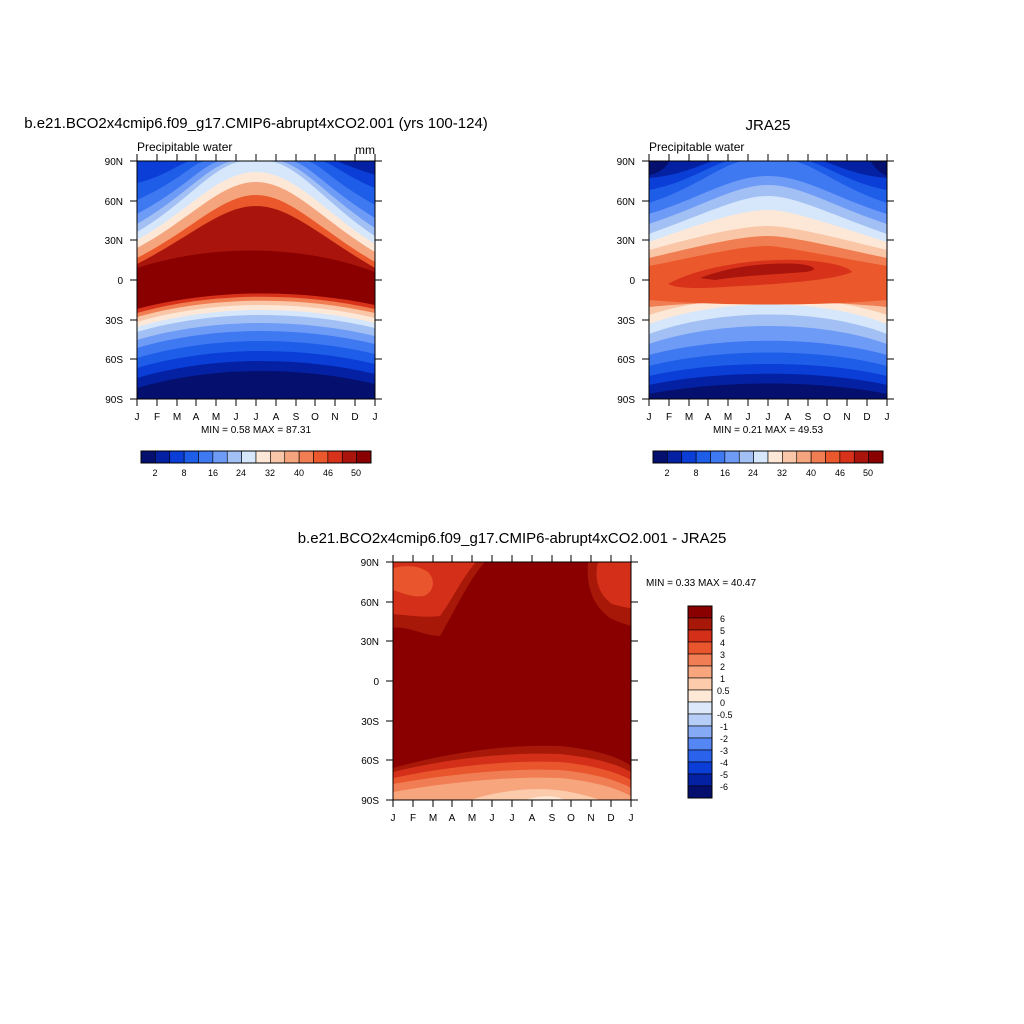  Describe the element at coordinates (722, 643) in the screenshot. I see `colorbar-label: 4` at that location.